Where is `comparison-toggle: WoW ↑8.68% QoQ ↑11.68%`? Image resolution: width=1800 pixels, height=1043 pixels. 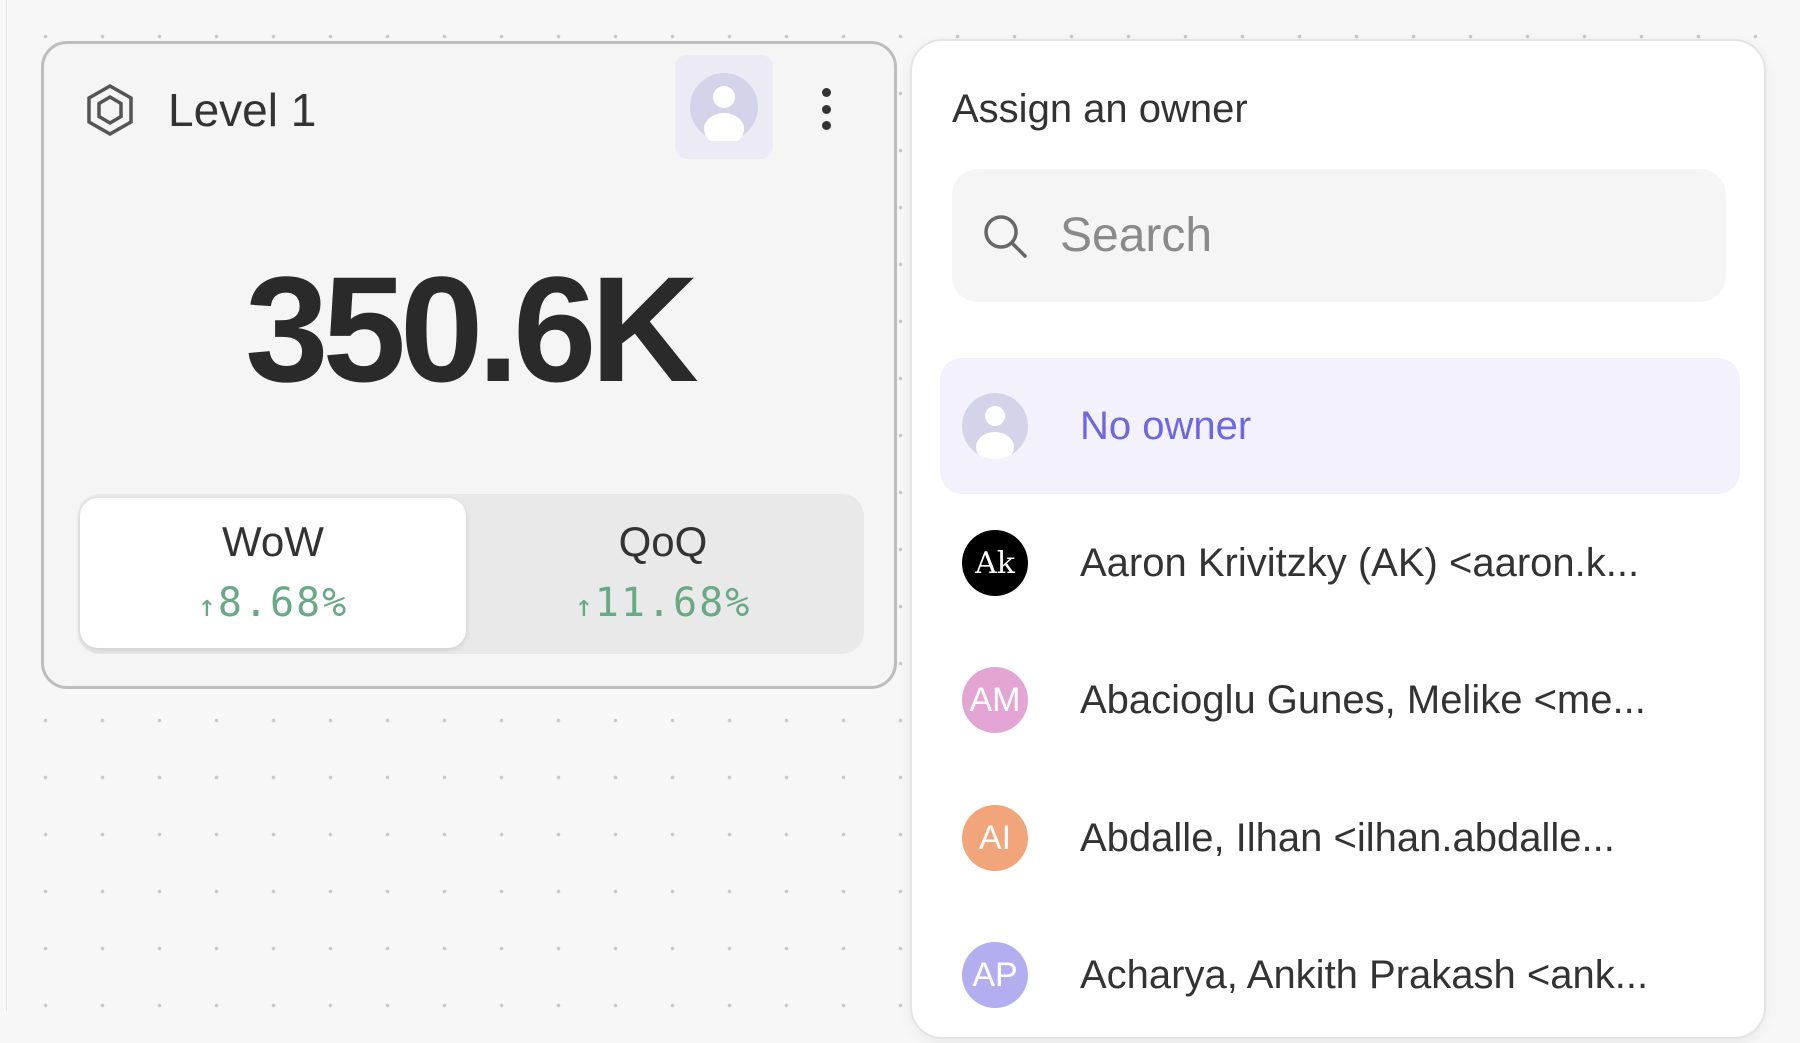
comparison-toggle: WoW ↑8.68% QoQ ↑11.68% is located at coordinates (471, 574).